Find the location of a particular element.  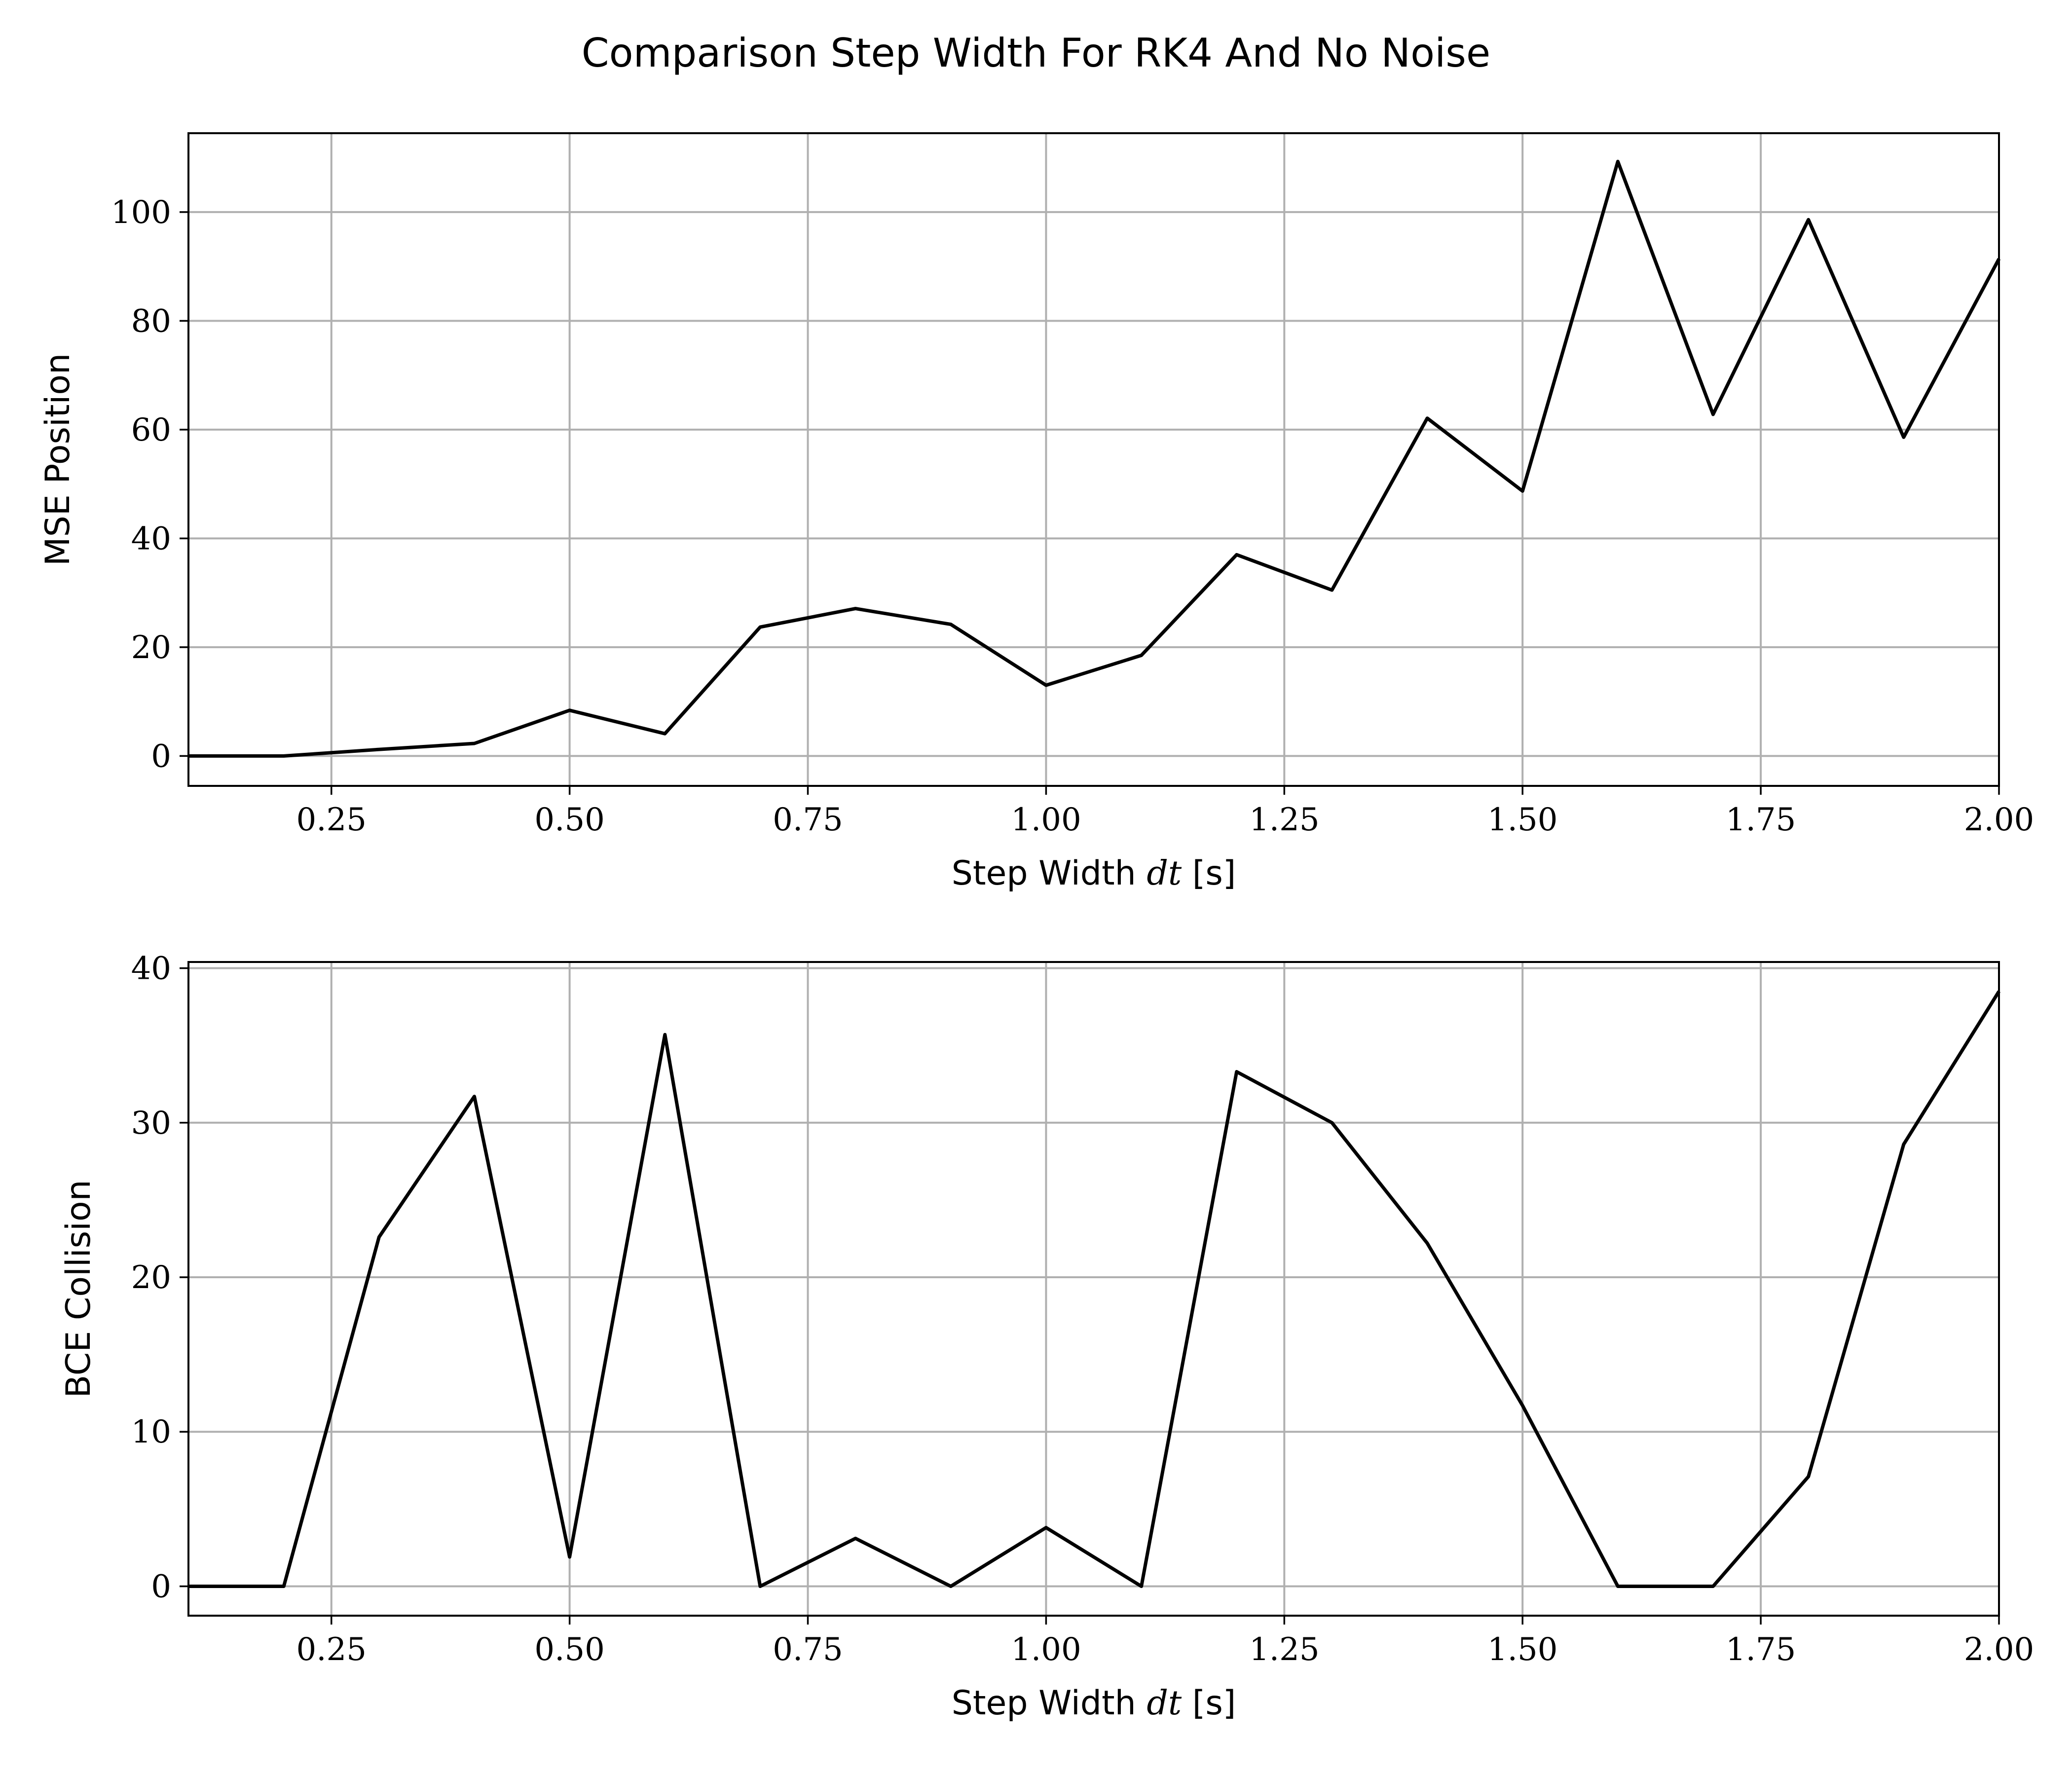

y-tick-label: 100 is located at coordinates (141, 213).